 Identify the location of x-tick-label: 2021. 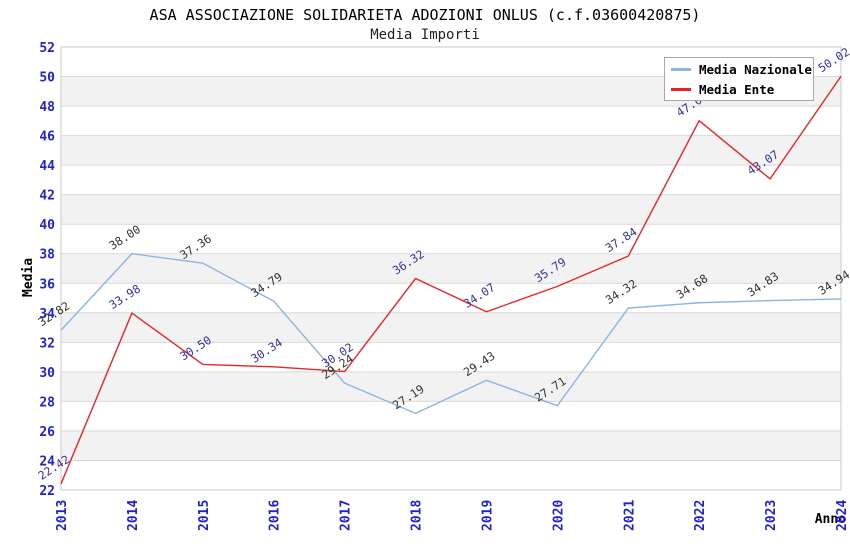
(629, 515).